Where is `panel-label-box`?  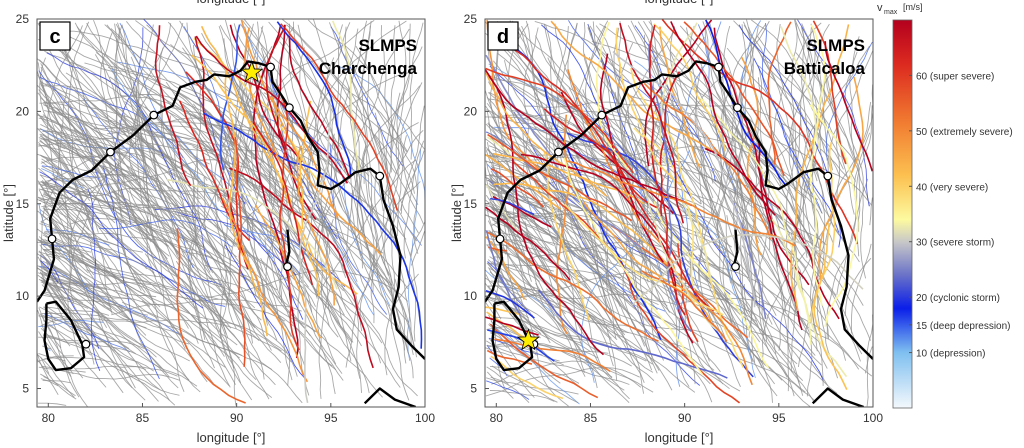
panel-label-box is located at coordinates (55, 36).